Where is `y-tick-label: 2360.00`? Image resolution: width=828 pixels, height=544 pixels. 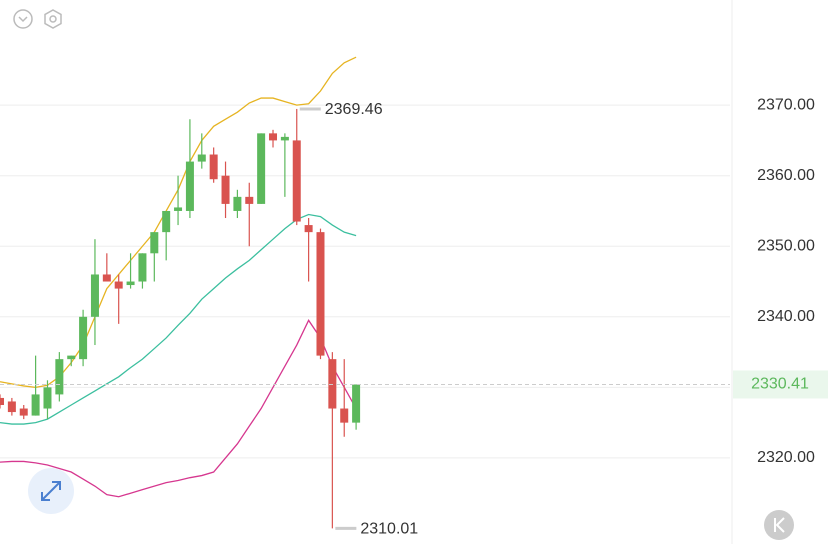
y-tick-label: 2360.00 is located at coordinates (786, 175).